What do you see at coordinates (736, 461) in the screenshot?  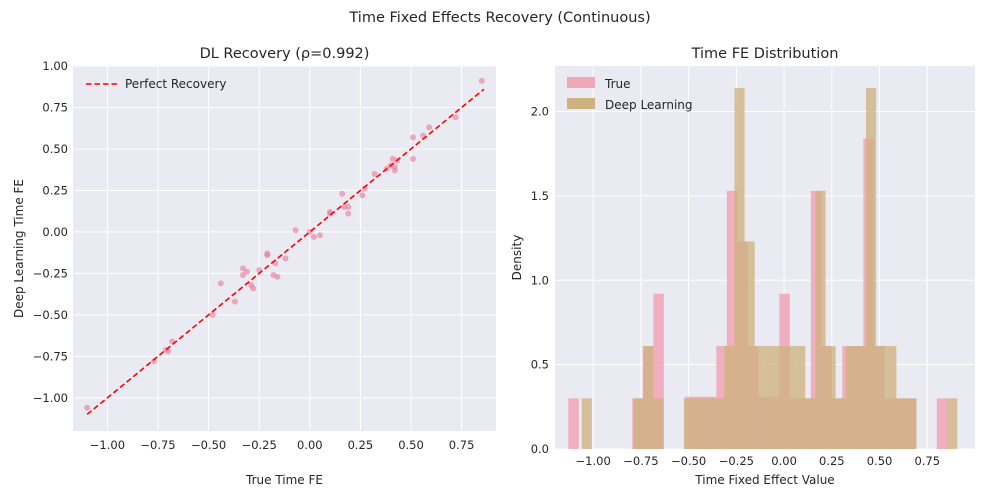 I see `histogram-x-tick-label: −0.25` at bounding box center [736, 461].